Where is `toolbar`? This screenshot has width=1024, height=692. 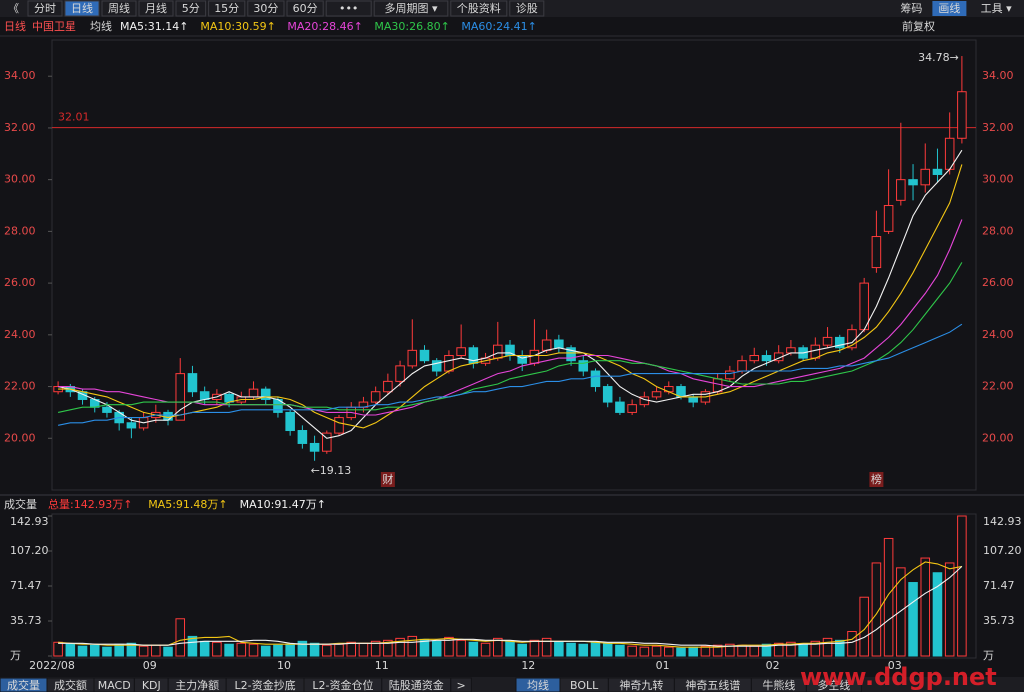
toolbar is located at coordinates (512, 8).